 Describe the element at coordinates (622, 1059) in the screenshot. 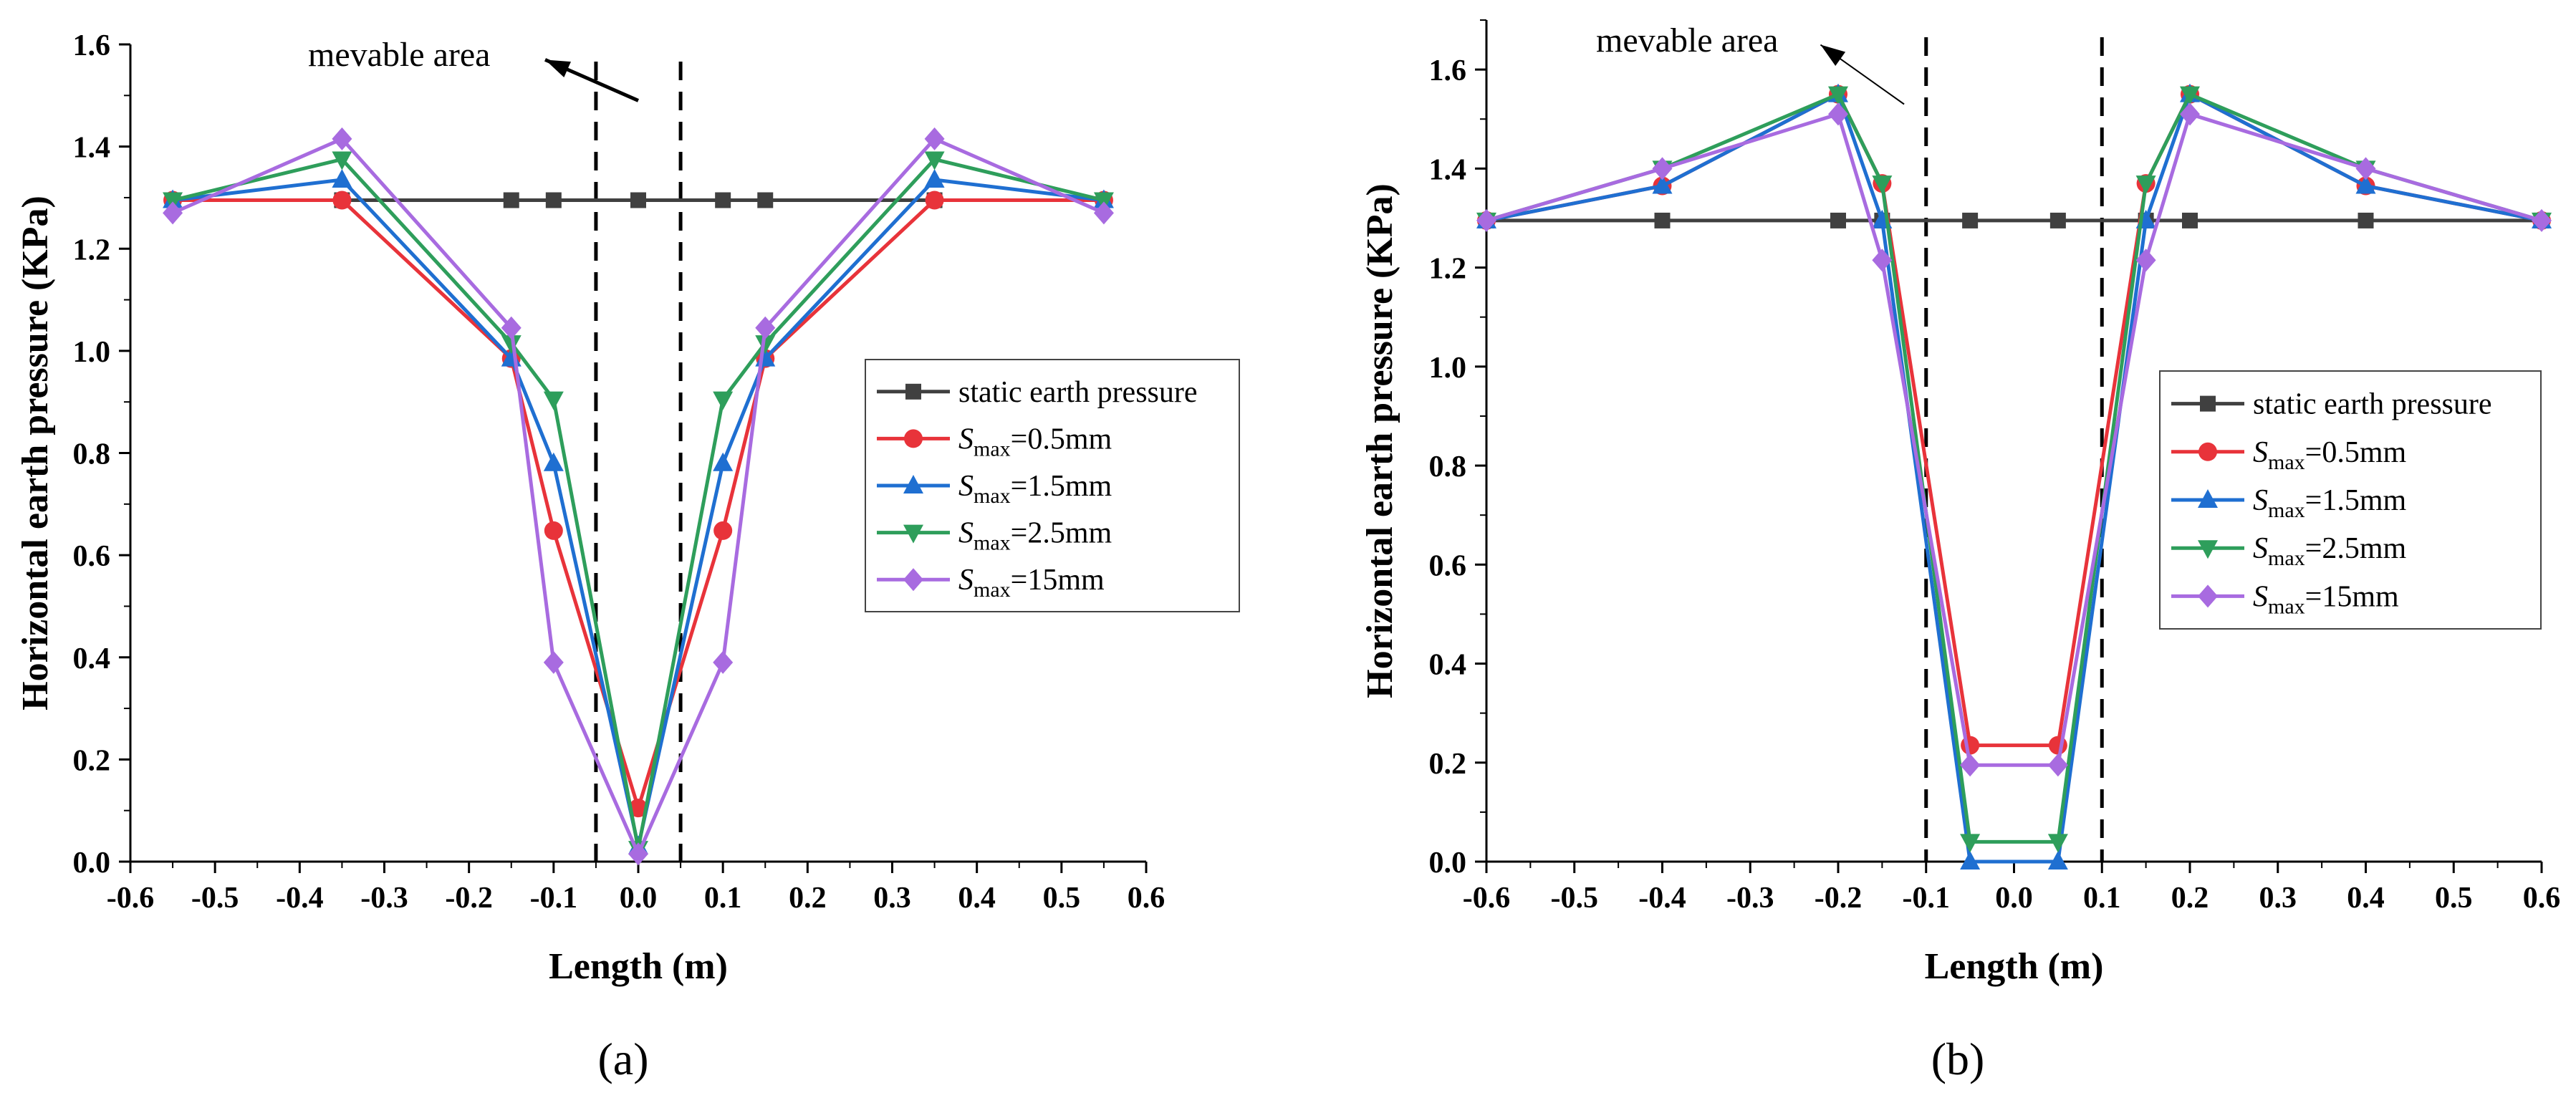

I see `panel-label: (a)` at that location.